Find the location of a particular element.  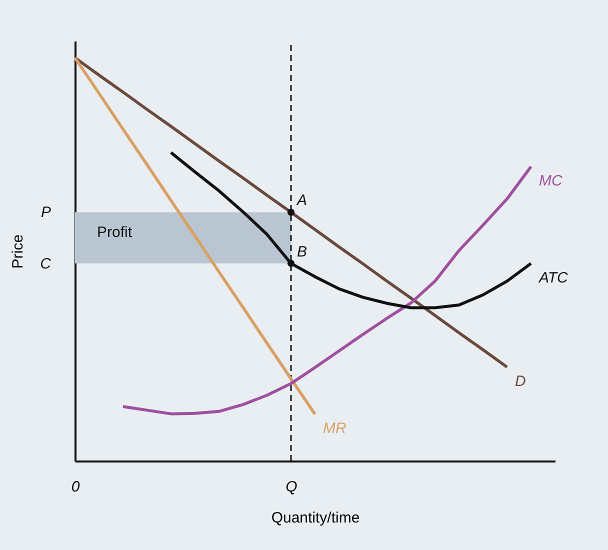

text: P is located at coordinates (45, 213).